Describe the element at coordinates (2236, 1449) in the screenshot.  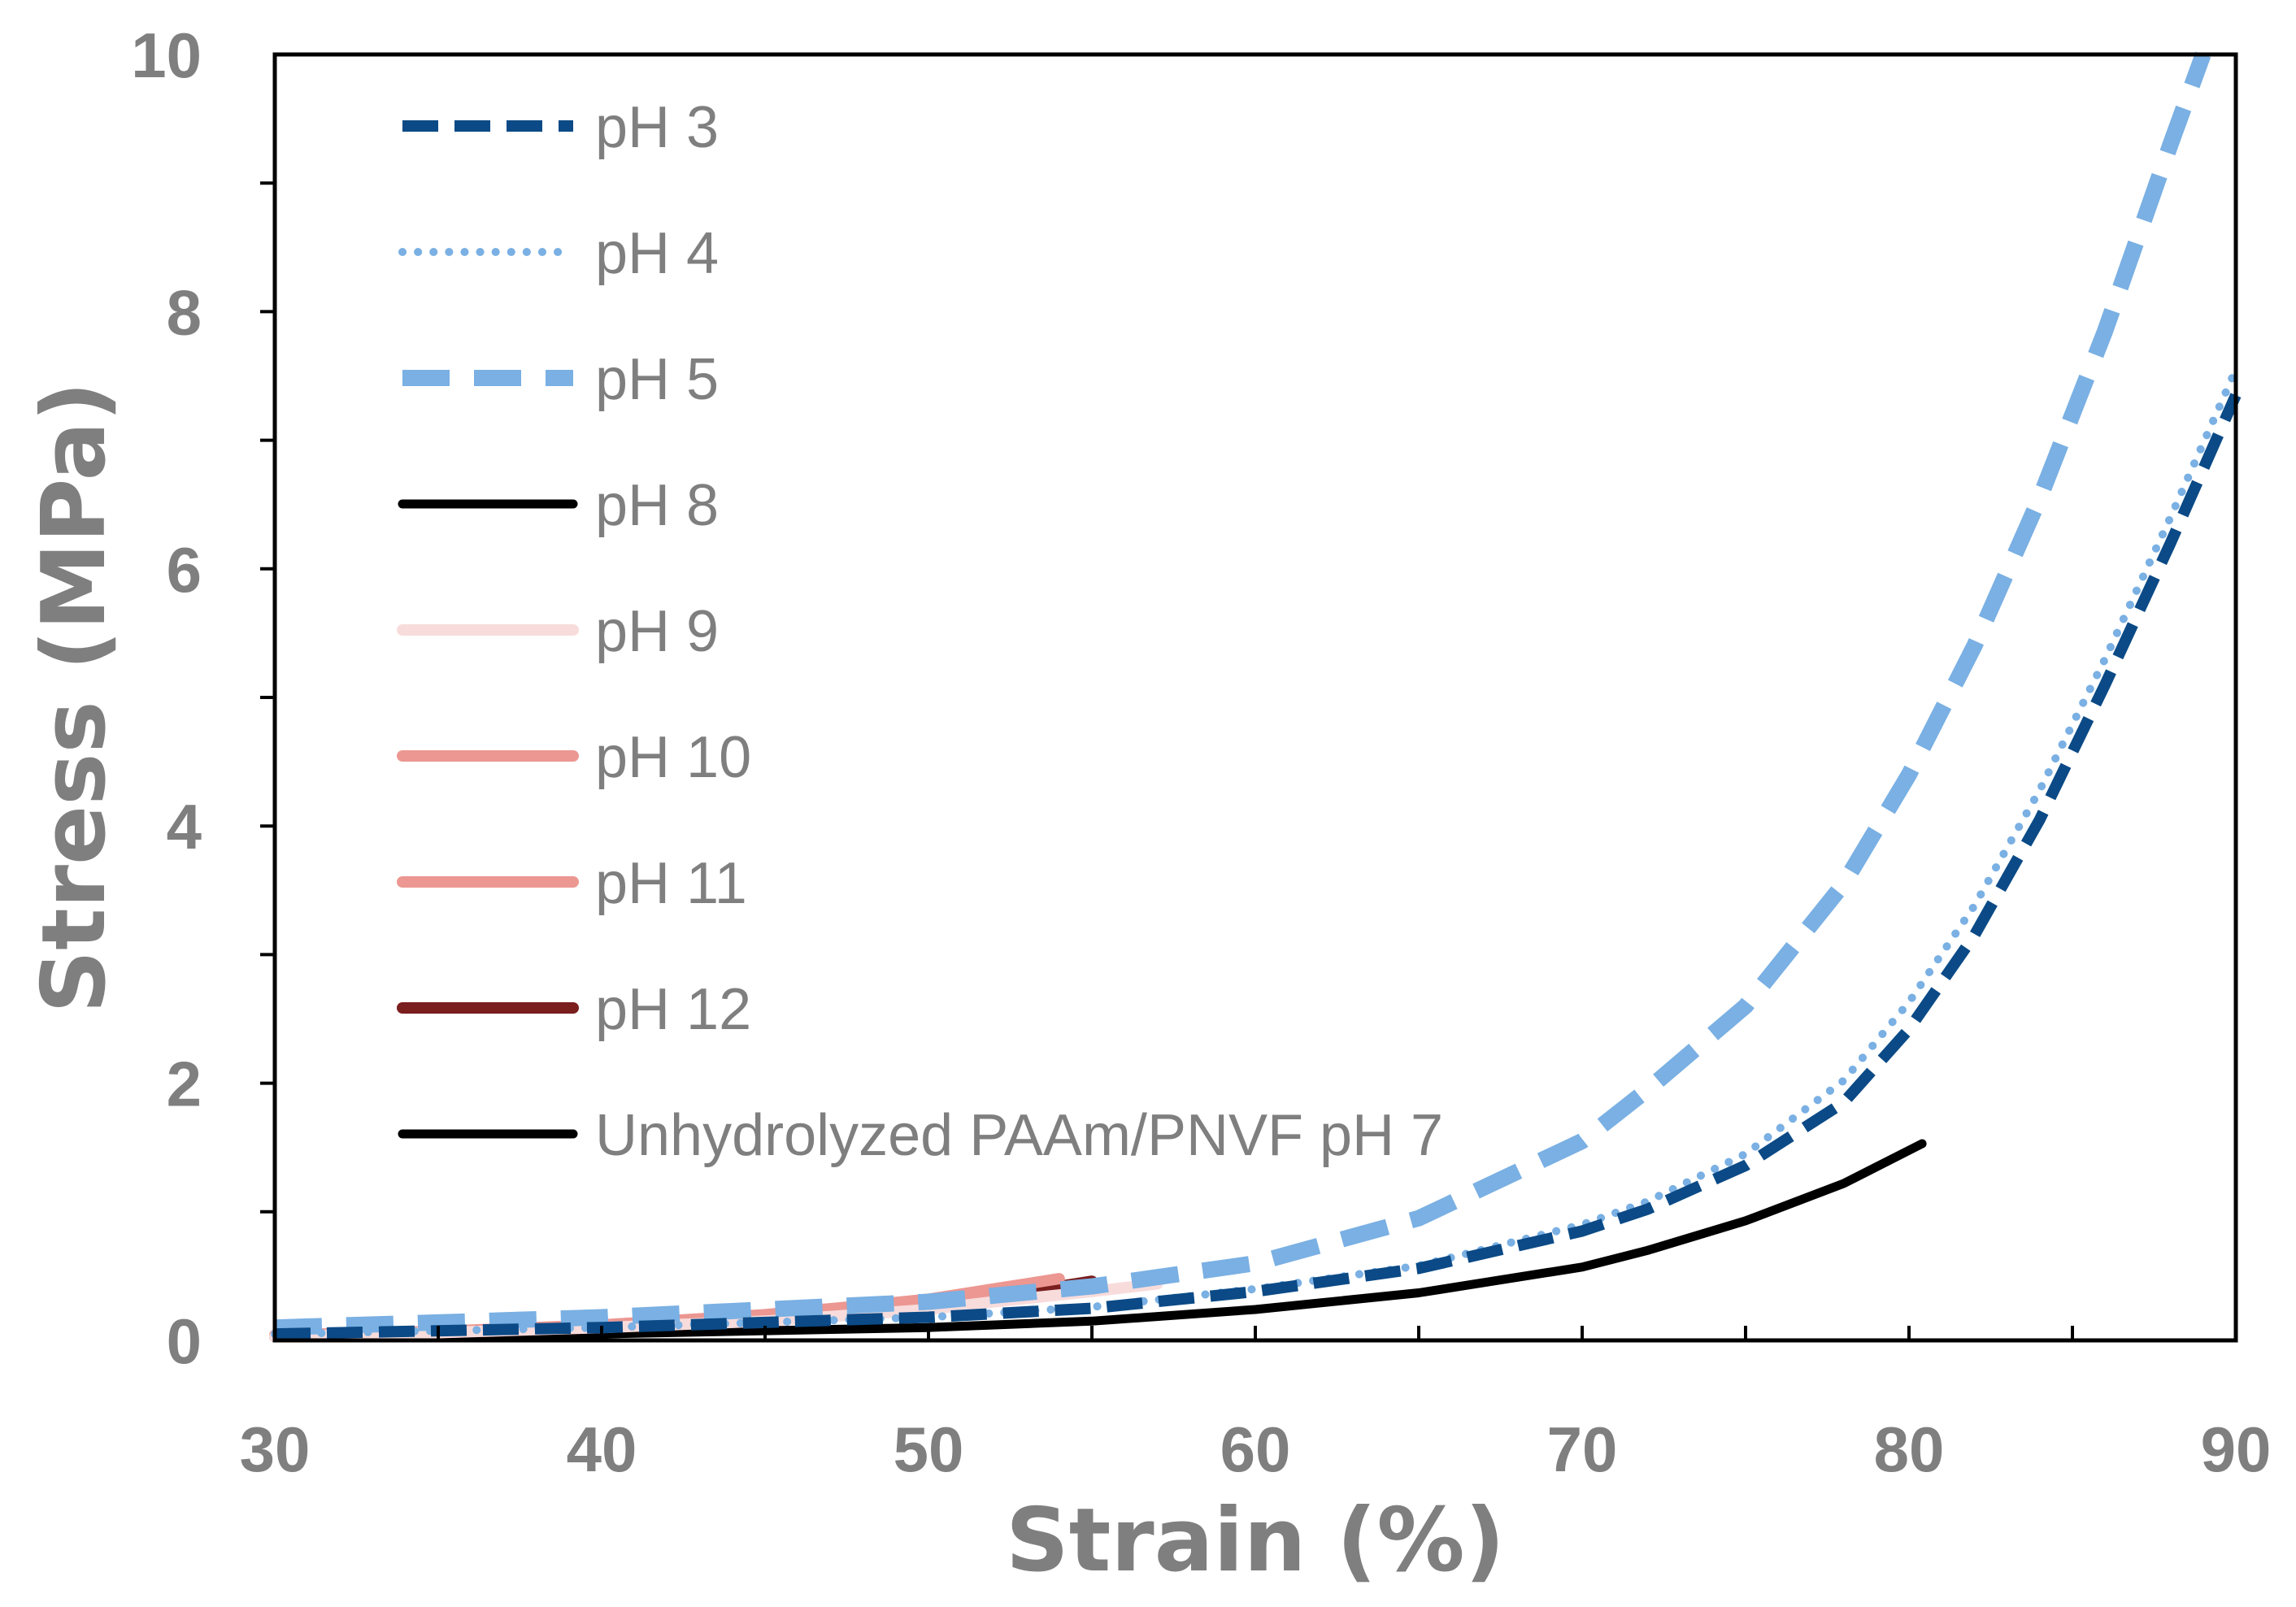
I see `x-tick-label: 90` at that location.